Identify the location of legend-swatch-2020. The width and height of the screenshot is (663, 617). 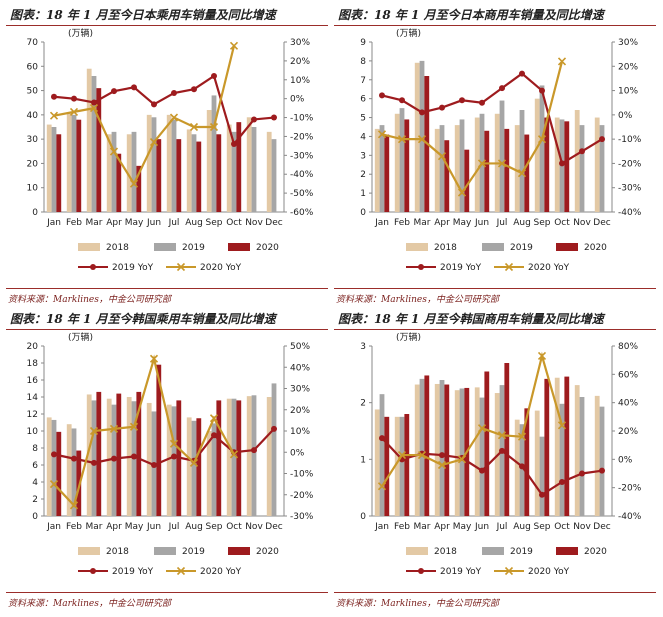
(239, 551).